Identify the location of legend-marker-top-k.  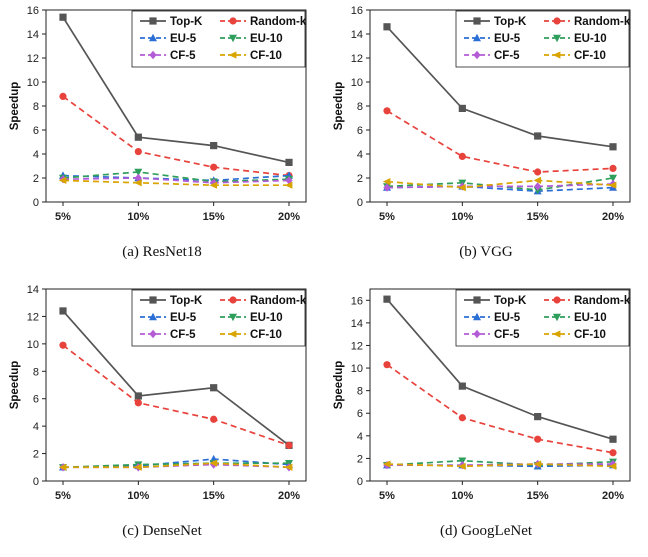
(477, 21).